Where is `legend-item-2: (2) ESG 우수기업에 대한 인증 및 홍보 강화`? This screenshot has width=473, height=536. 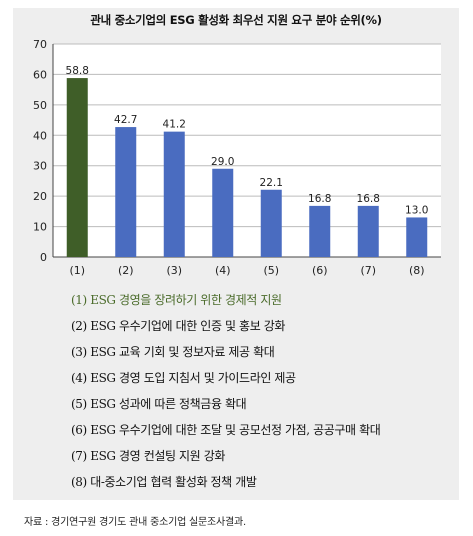
legend-item-2: (2) ESG 우수기업에 대한 인증 및 홍보 강화 is located at coordinates (178, 326).